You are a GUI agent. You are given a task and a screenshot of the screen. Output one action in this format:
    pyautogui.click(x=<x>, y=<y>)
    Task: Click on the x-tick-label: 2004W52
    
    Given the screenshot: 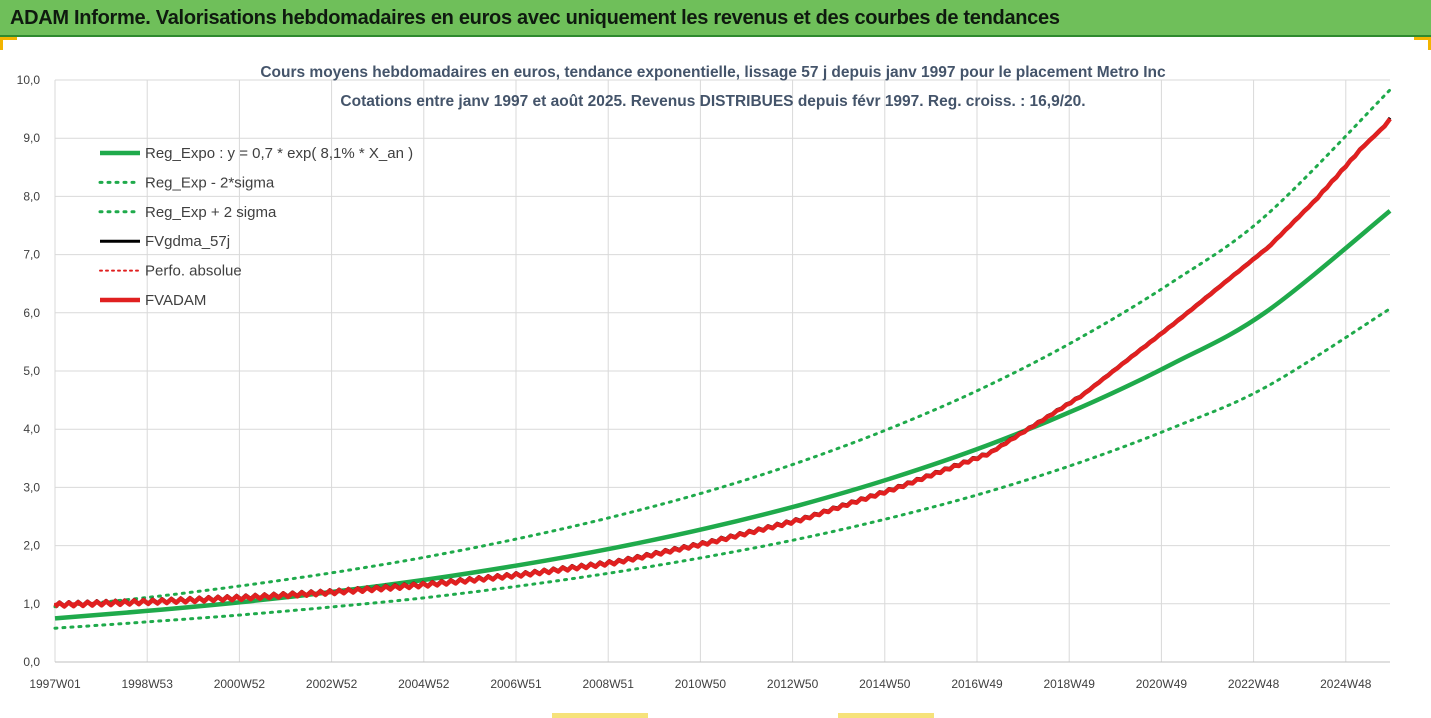 What is the action you would take?
    pyautogui.click(x=424, y=684)
    